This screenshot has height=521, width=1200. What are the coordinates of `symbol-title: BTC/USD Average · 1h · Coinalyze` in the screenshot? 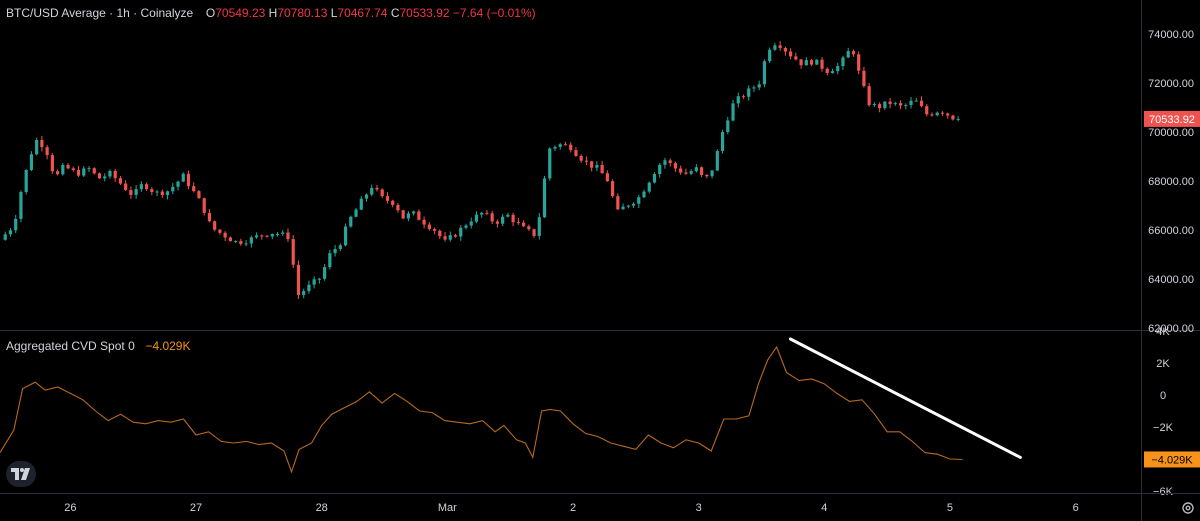 It's located at (100, 13).